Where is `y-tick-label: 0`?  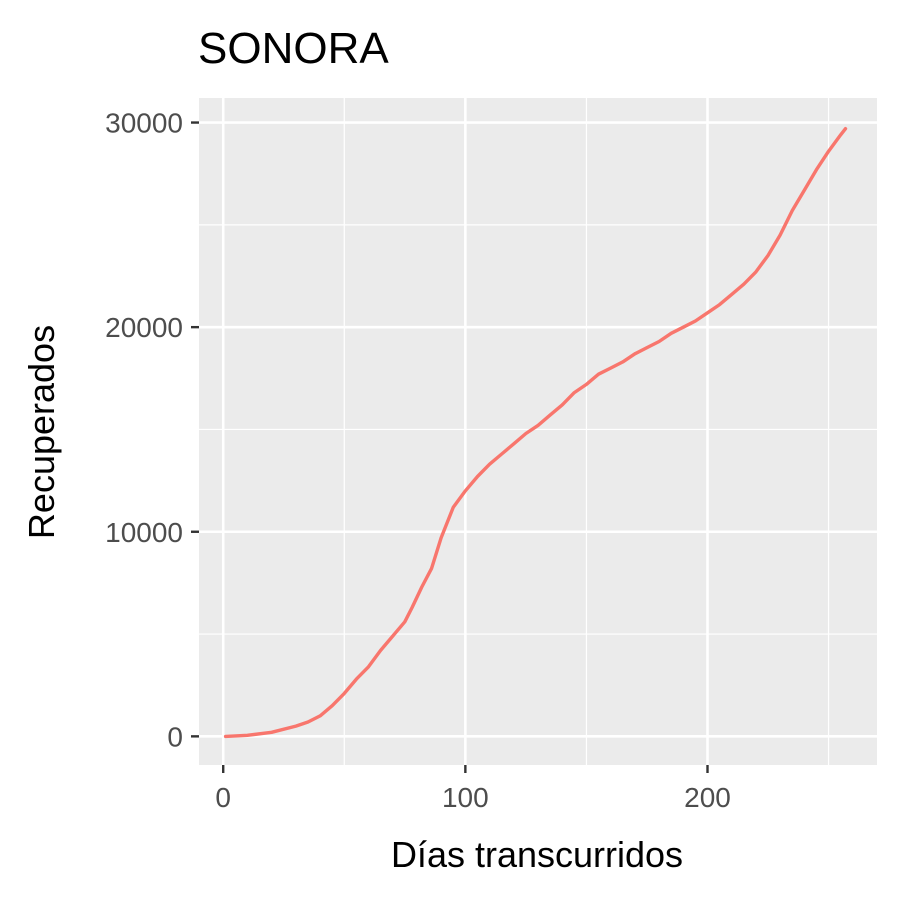
y-tick-label: 0 is located at coordinates (175, 736).